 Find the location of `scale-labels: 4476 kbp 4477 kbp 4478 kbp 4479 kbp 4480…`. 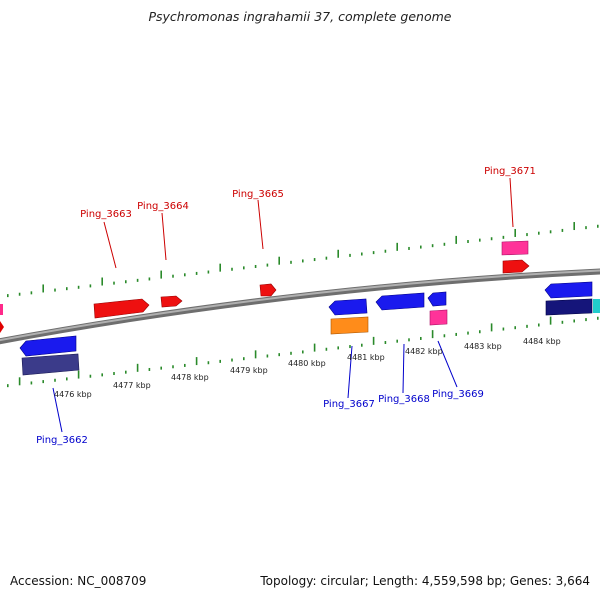

scale-labels: 4476 kbp 4477 kbp 4478 kbp 4479 kbp 4480… is located at coordinates (307, 368).